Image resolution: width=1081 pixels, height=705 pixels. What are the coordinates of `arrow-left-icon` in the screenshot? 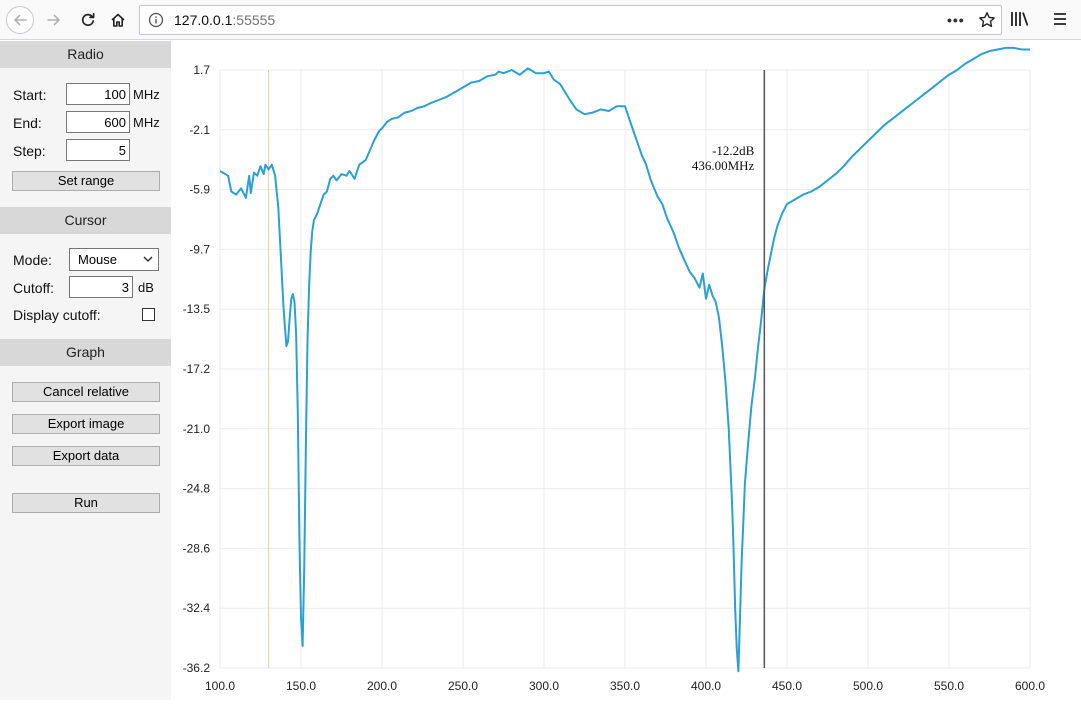 It's located at (20, 20).